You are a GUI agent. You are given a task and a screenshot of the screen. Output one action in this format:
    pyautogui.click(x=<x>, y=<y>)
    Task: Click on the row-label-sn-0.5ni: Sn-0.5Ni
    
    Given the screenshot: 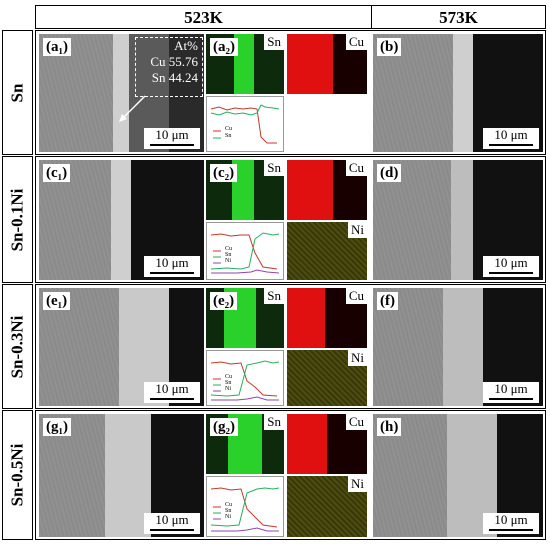 What is the action you would take?
    pyautogui.click(x=17, y=475)
    